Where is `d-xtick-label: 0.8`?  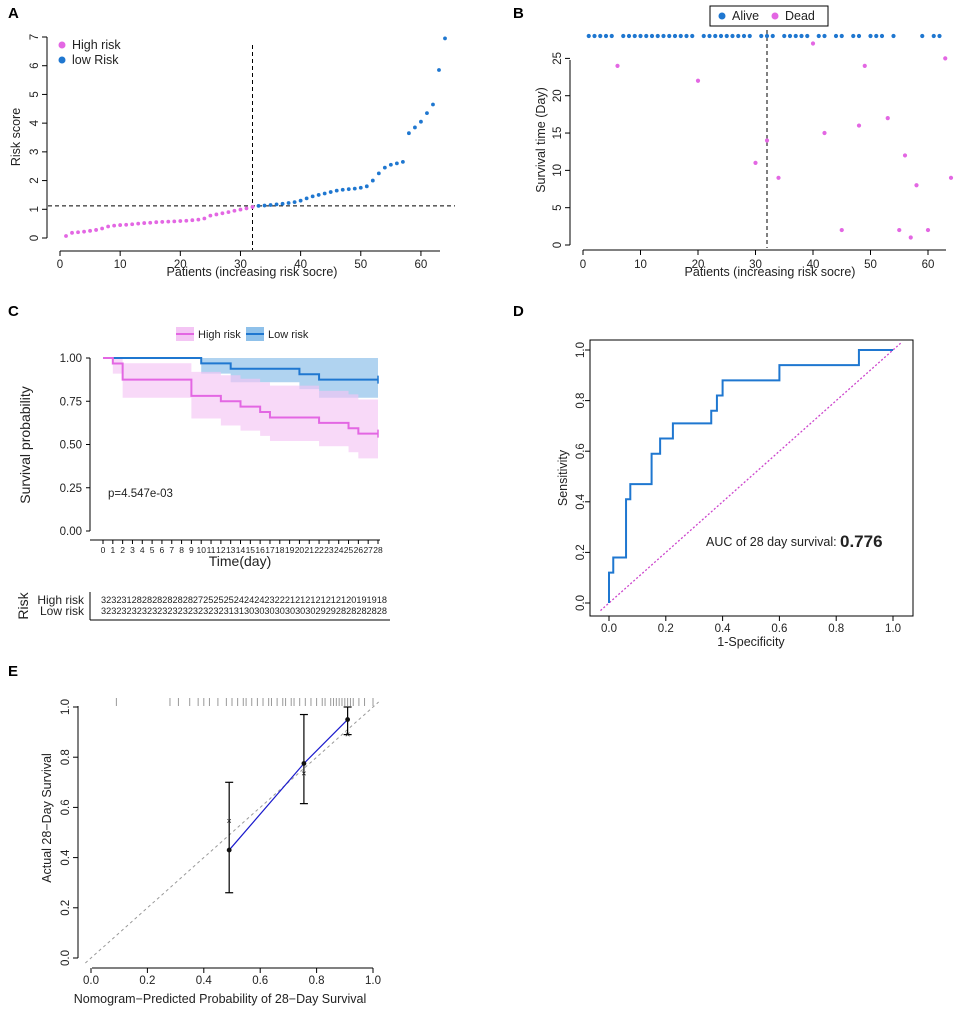 d-xtick-label: 0.8 is located at coordinates (836, 629).